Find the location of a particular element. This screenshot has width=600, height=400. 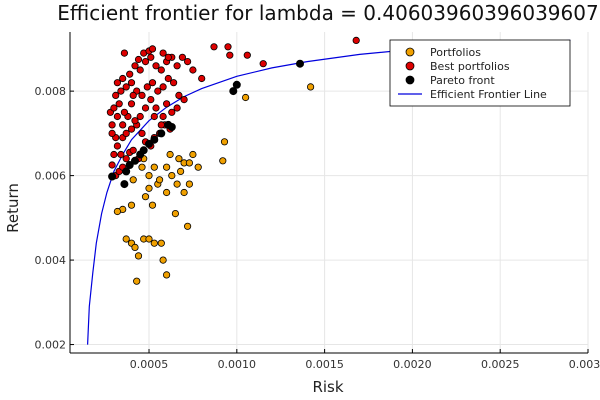

x-tick-label: 0.0010 is located at coordinates (237, 364).